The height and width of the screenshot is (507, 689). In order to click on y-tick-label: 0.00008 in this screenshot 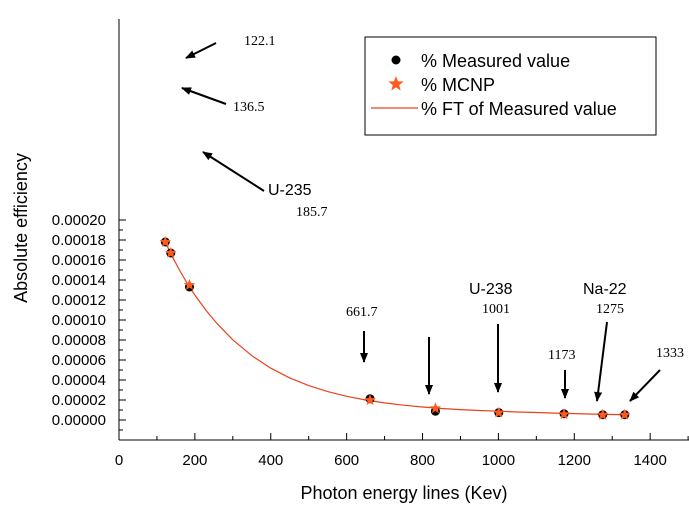, I will do `click(79, 340)`.